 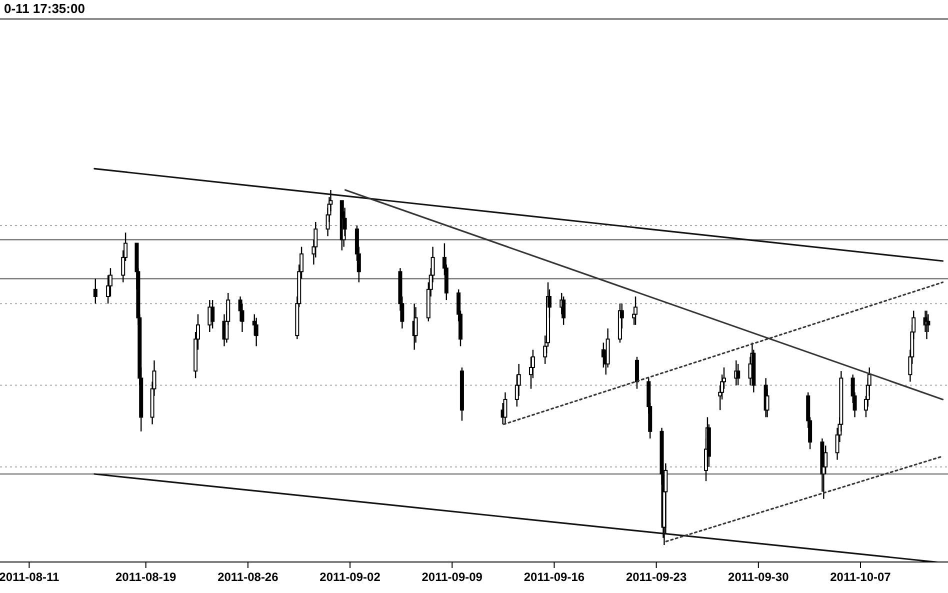 What do you see at coordinates (861, 577) in the screenshot?
I see `x-tick-label: 2011-10-07` at bounding box center [861, 577].